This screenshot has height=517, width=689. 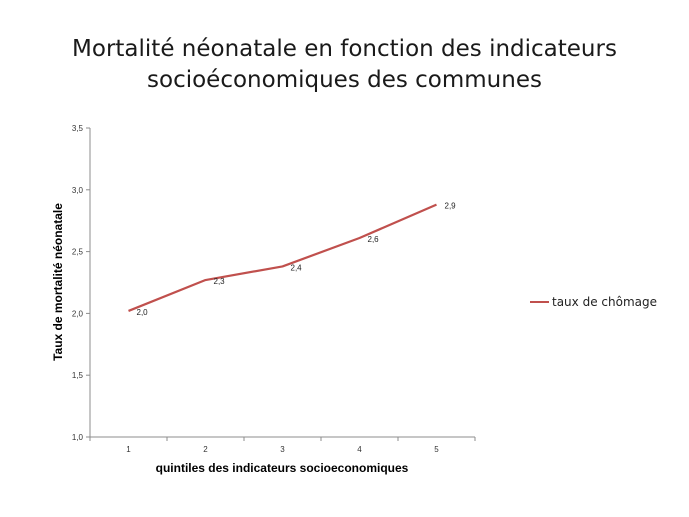 What do you see at coordinates (282, 449) in the screenshot?
I see `x-tick-label: 3` at bounding box center [282, 449].